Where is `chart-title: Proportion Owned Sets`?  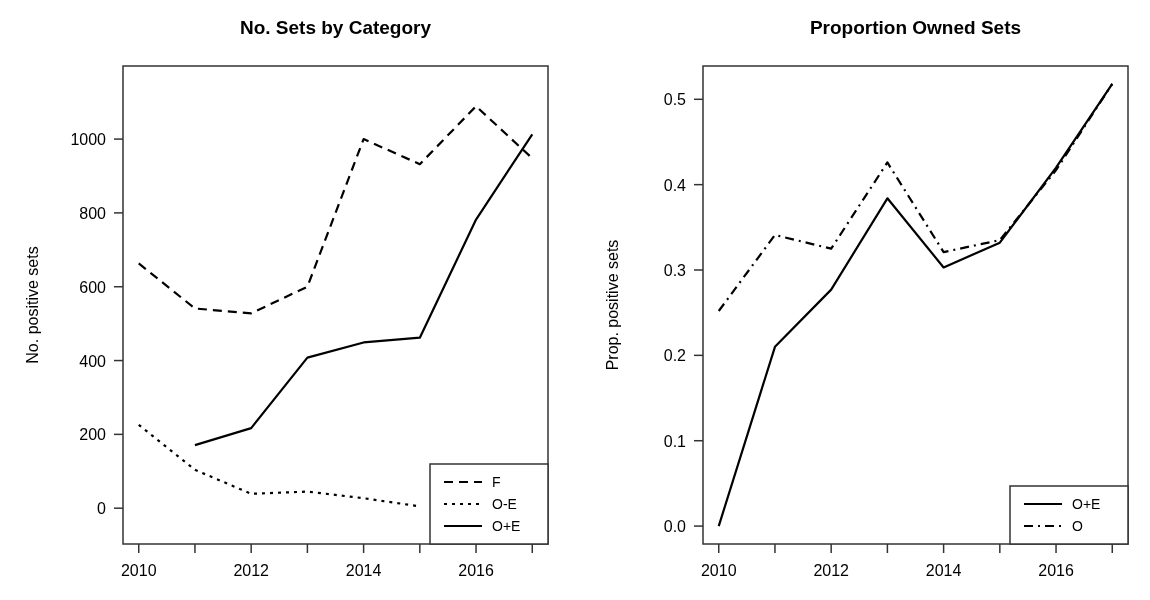
chart-title: Proportion Owned Sets is located at coordinates (915, 27).